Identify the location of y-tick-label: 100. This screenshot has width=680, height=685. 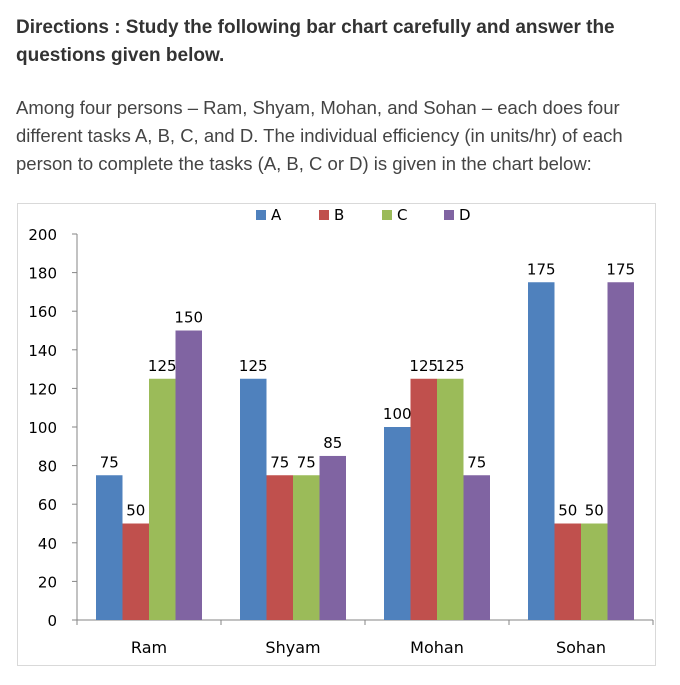
(42, 428).